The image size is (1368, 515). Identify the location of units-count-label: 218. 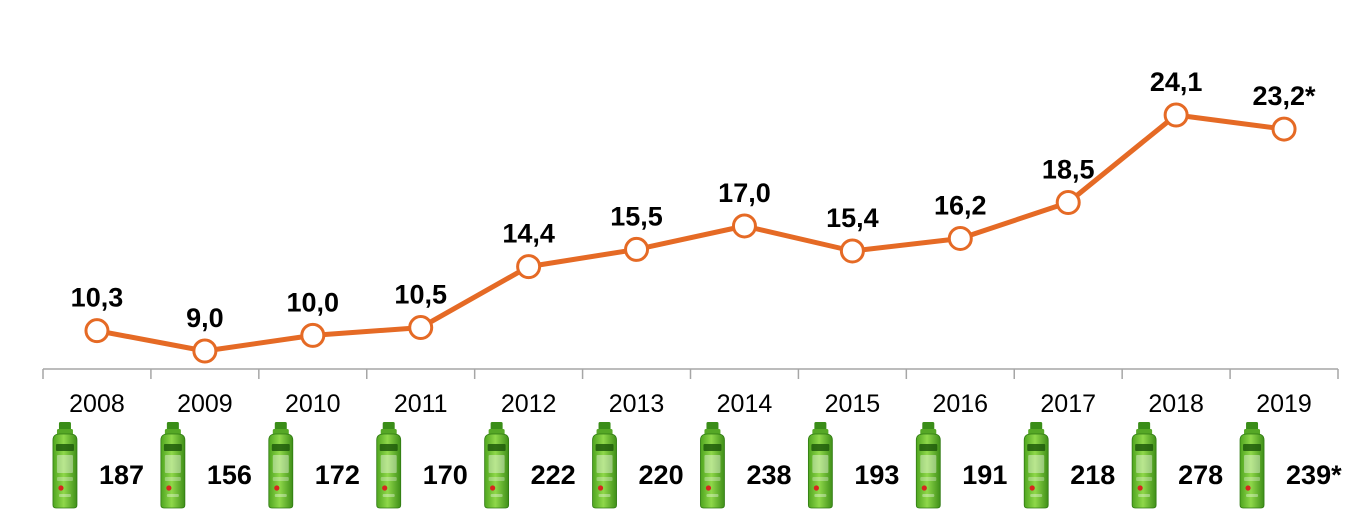
(1092, 475).